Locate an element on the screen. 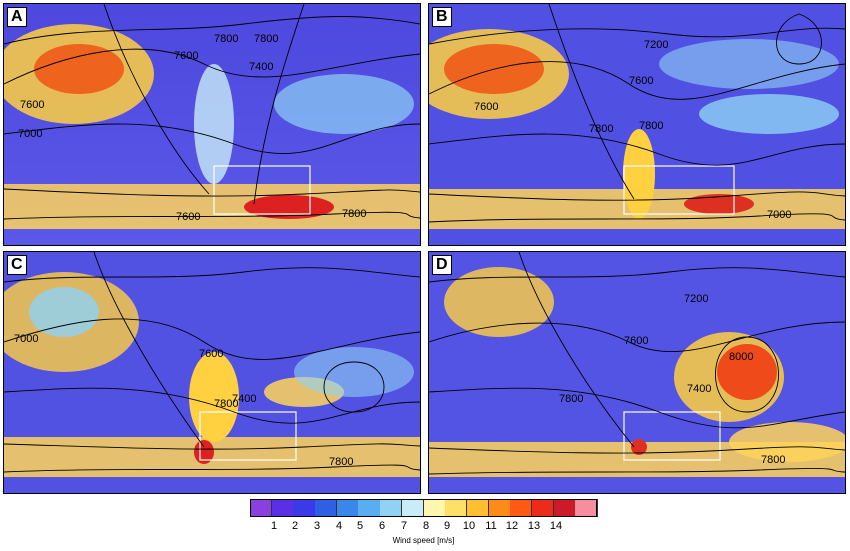 This screenshot has width=850, height=551. panel-label: A is located at coordinates (17, 17).